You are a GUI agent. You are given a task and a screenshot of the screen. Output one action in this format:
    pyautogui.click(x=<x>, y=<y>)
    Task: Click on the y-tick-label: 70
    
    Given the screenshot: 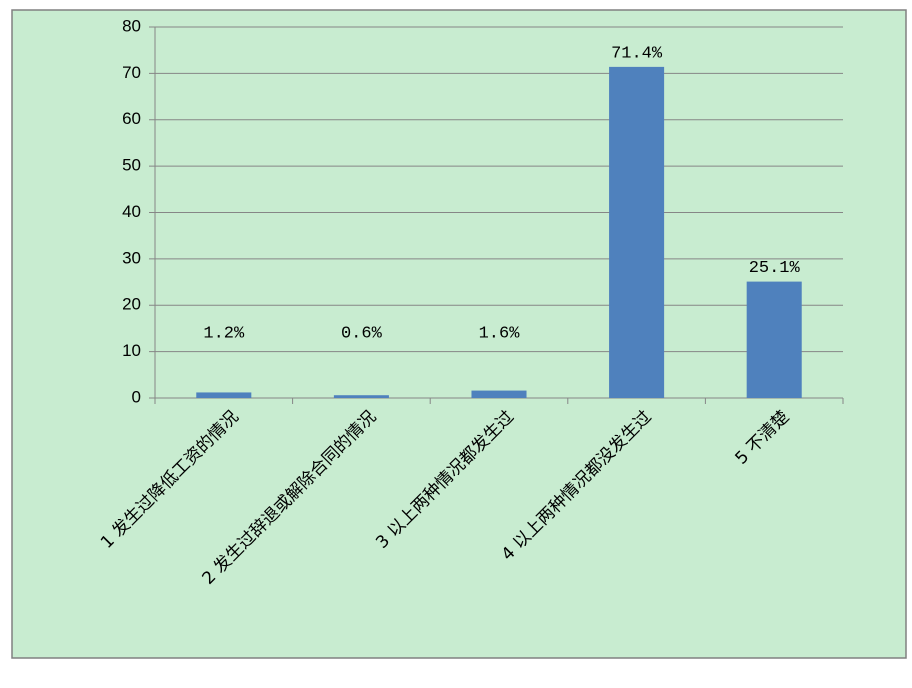 What is the action you would take?
    pyautogui.click(x=131, y=72)
    